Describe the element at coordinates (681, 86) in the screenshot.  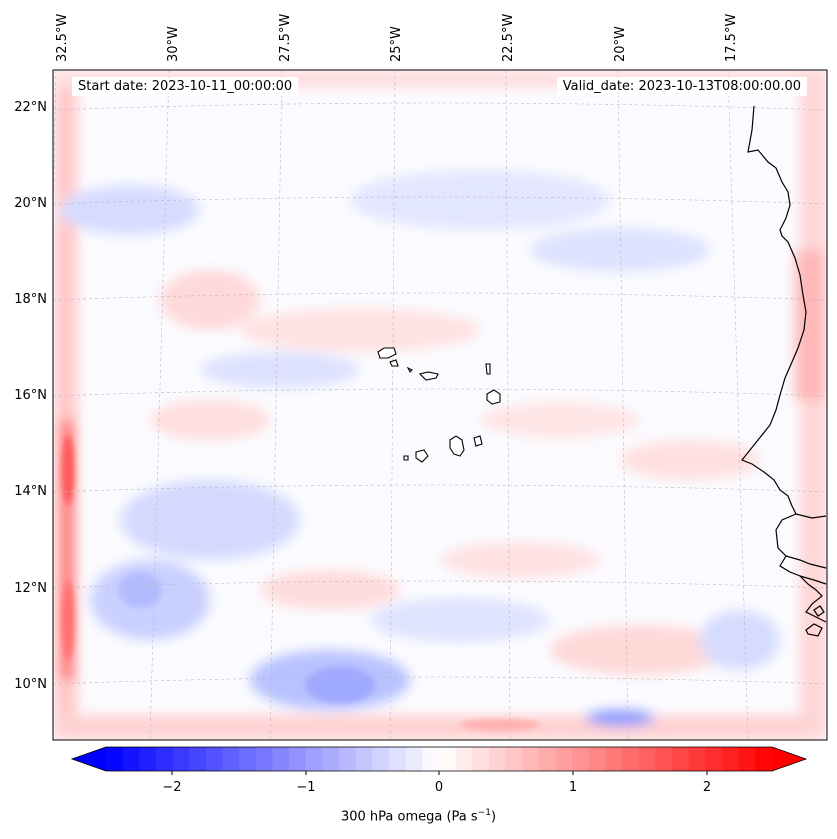
I see `valid-date-label: Valid_date: 2023-10-13T08:00:00.00` at that location.